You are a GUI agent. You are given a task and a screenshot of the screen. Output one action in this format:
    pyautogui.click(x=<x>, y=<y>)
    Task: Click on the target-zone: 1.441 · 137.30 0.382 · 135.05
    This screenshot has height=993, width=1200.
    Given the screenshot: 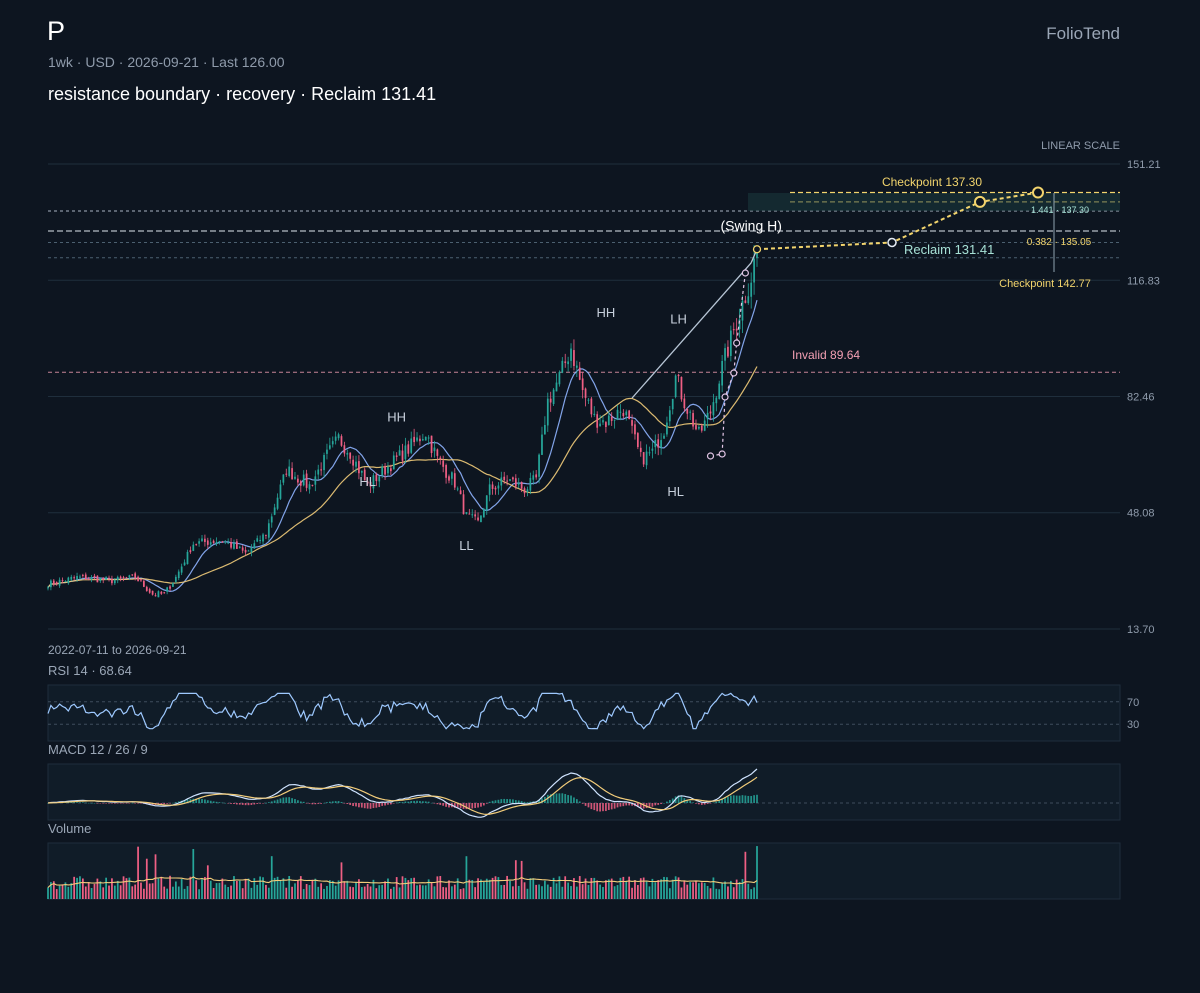 What is the action you would take?
    pyautogui.click(x=934, y=232)
    